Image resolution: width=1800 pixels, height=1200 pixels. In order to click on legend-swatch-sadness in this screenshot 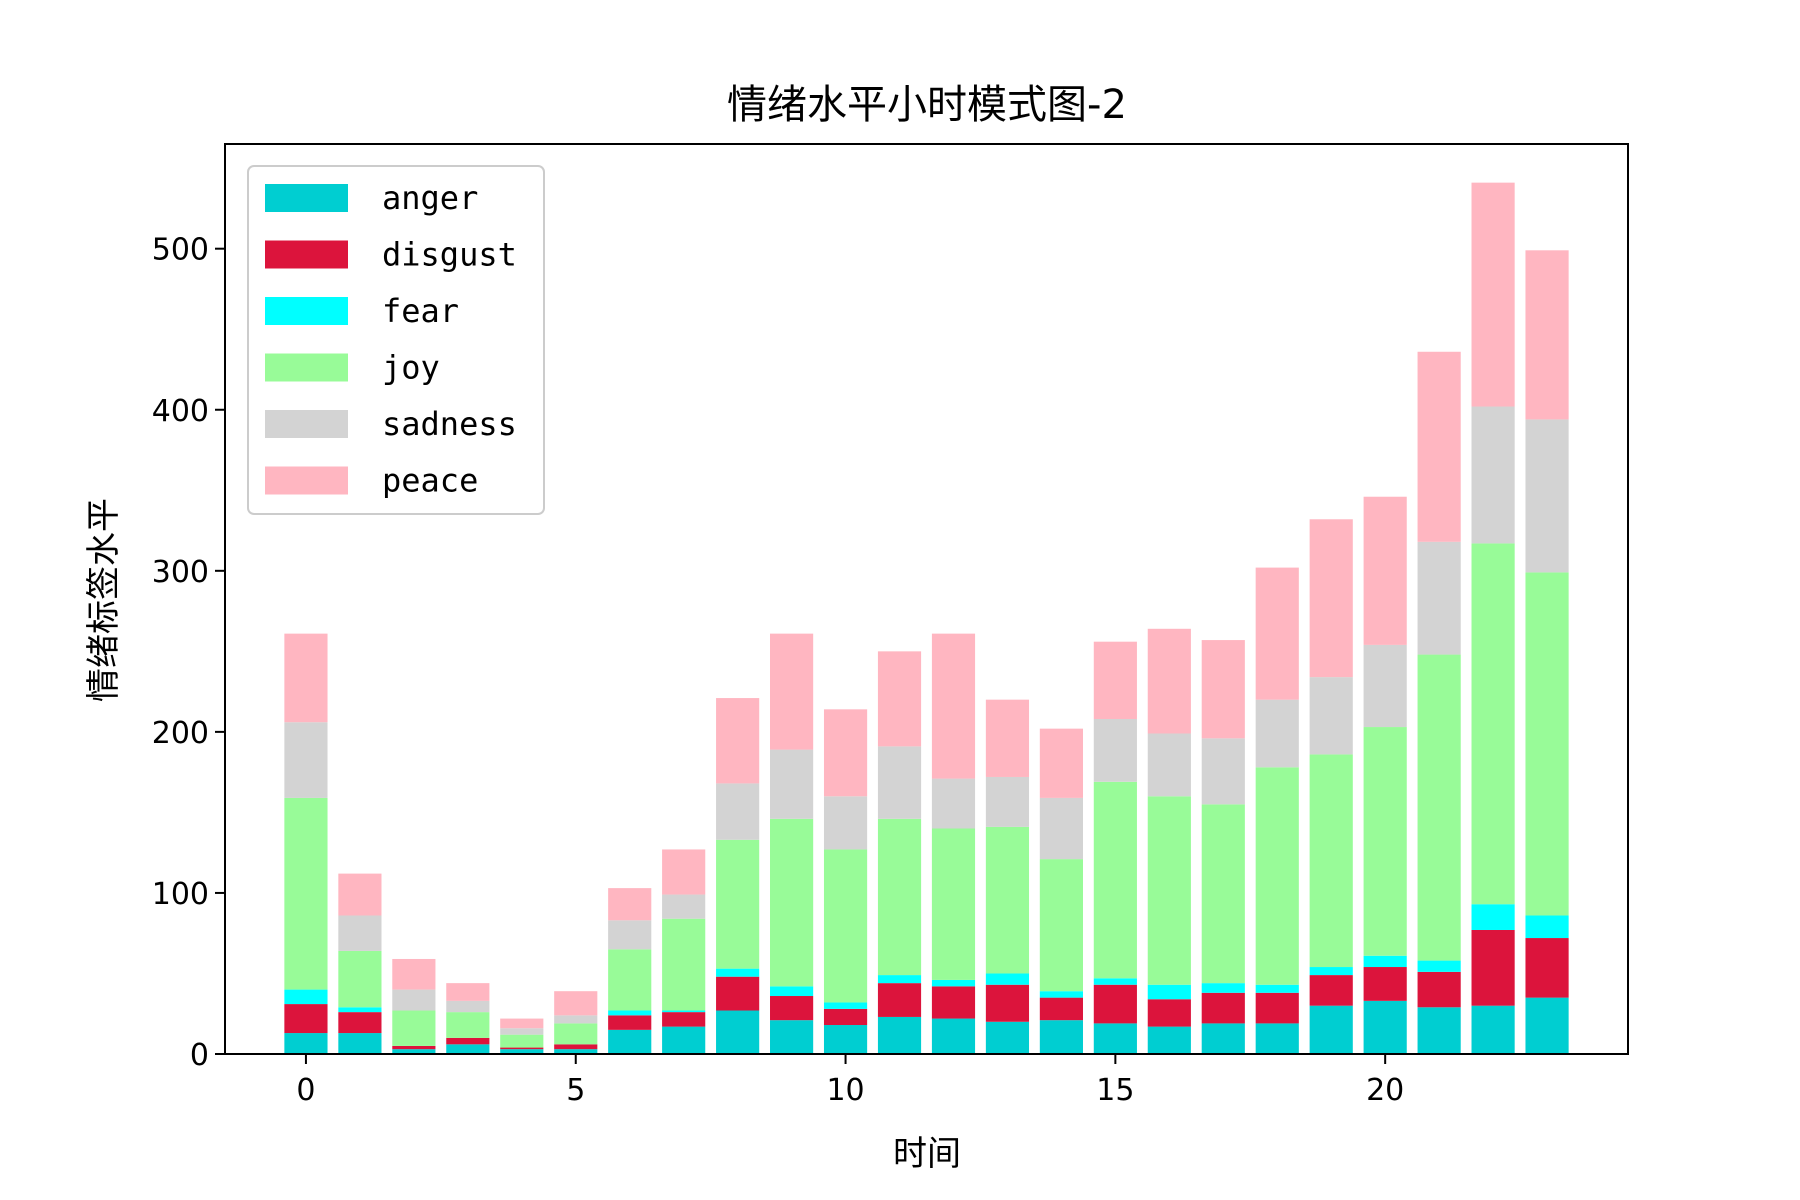, I will do `click(306, 424)`.